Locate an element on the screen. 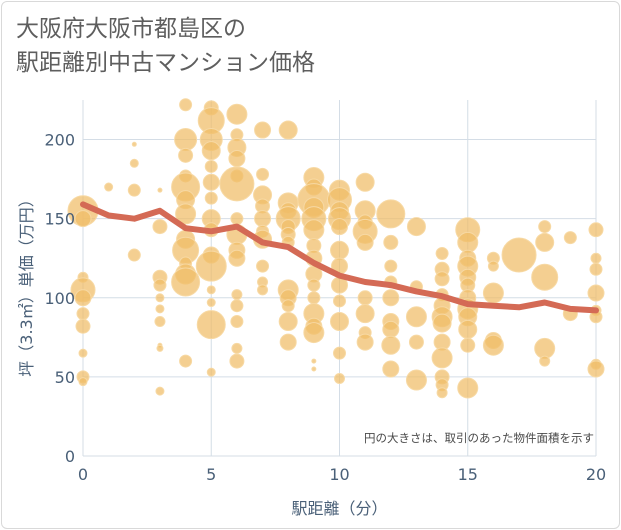  chart-title-line-2: 駅距離別中古マンション価格 is located at coordinates (165, 63).